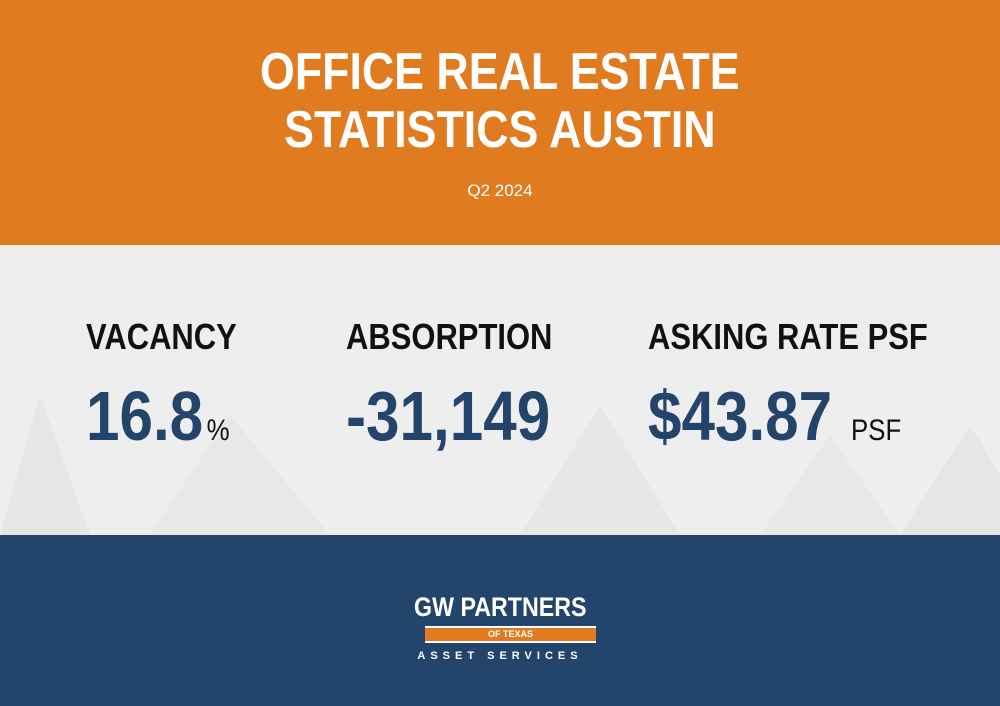 The height and width of the screenshot is (706, 1000). I want to click on logo-name: GW PARTNERS, so click(500, 607).